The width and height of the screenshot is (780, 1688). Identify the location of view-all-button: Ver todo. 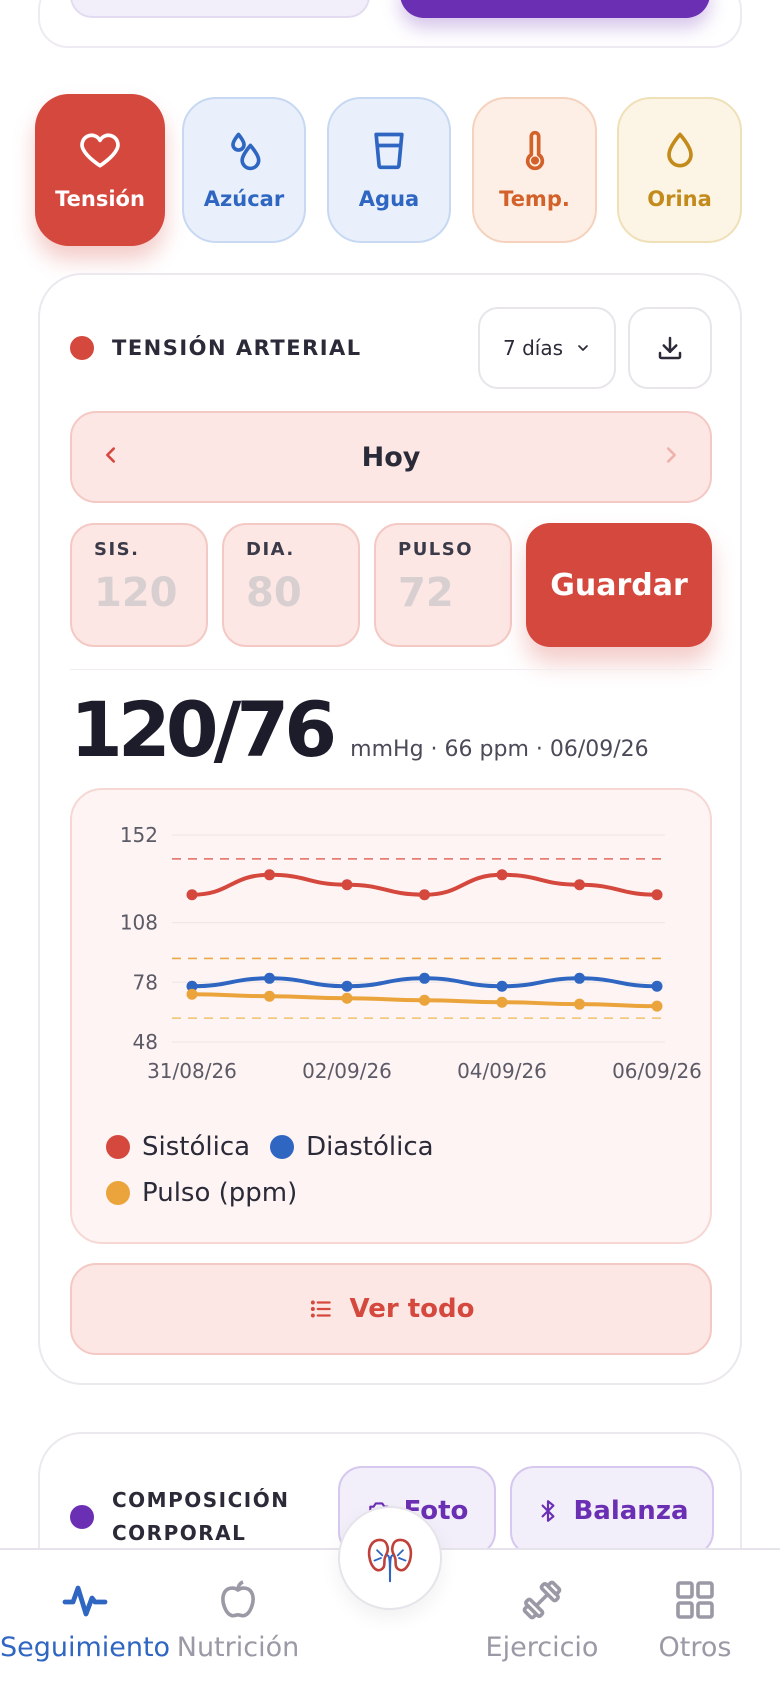
(391, 1309).